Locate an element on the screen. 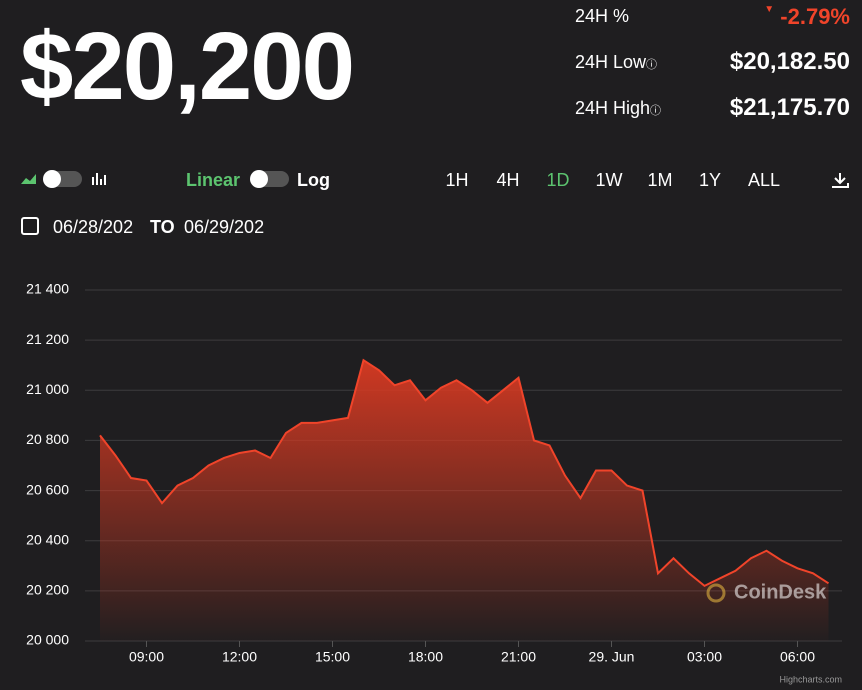  y-tick-label: 21 200 is located at coordinates (47, 339).